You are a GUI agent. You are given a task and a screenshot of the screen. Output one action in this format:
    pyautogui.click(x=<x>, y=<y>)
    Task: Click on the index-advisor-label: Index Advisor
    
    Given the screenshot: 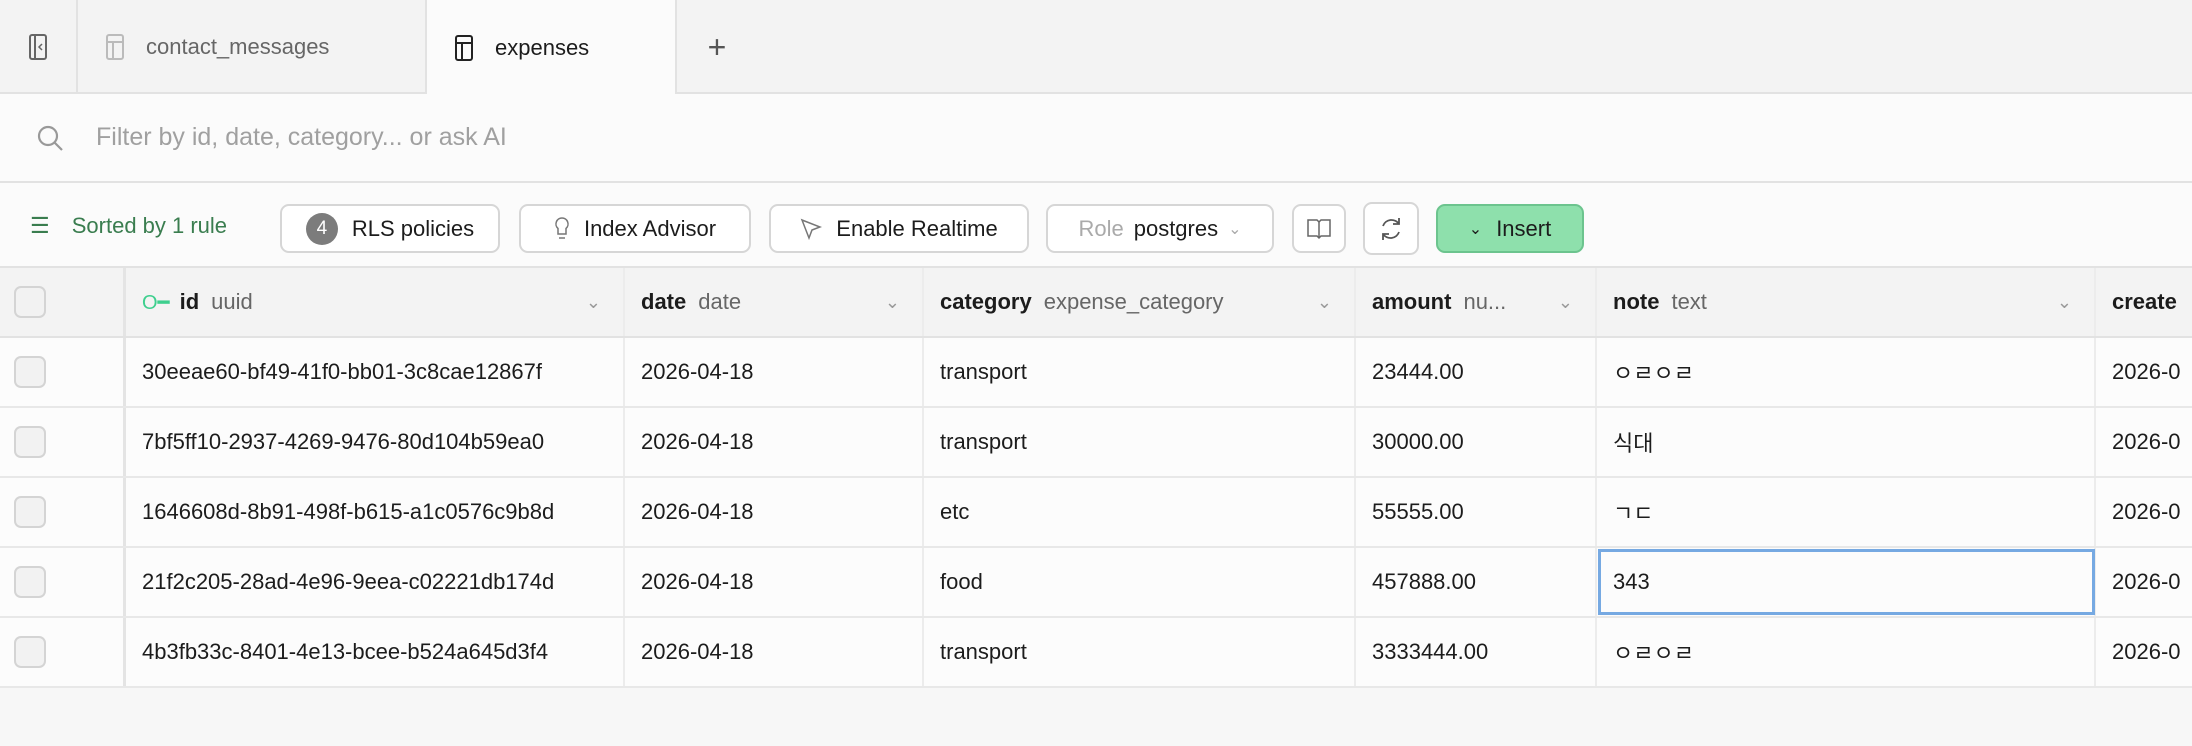 What is the action you would take?
    pyautogui.click(x=650, y=228)
    